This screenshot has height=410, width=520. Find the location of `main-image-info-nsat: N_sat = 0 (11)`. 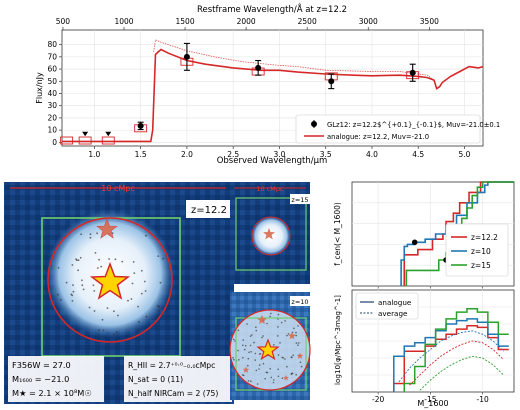

main-image-info-nsat: N_sat = 0 (11) is located at coordinates (155, 379).